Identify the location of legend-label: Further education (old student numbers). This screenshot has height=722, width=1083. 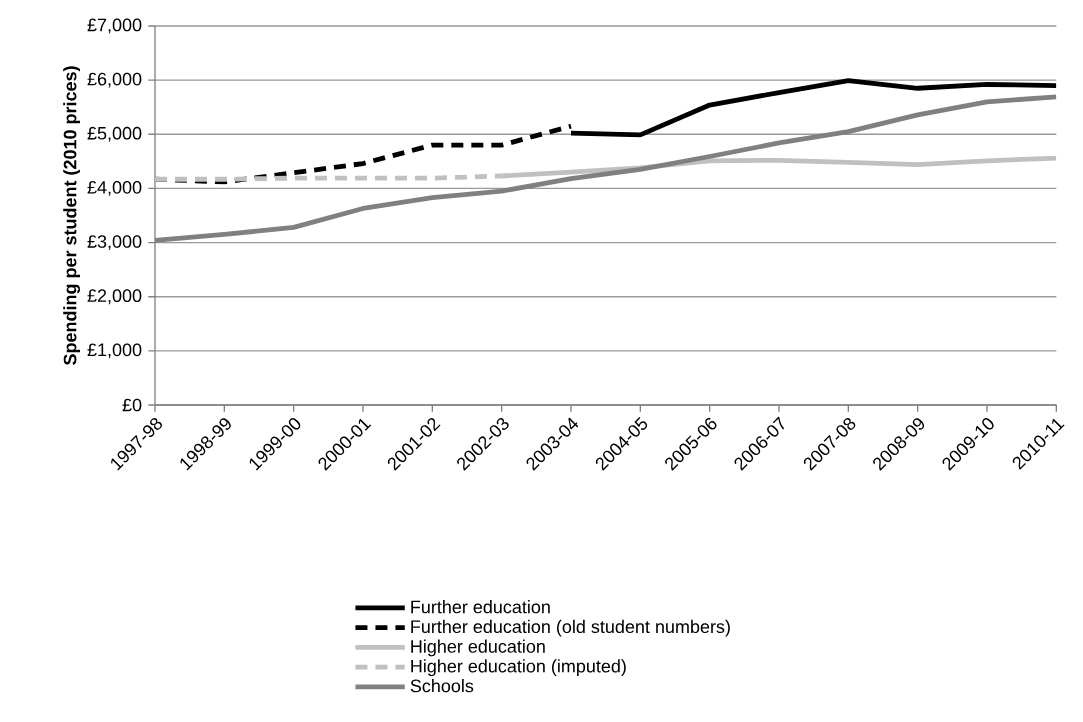
(570, 628).